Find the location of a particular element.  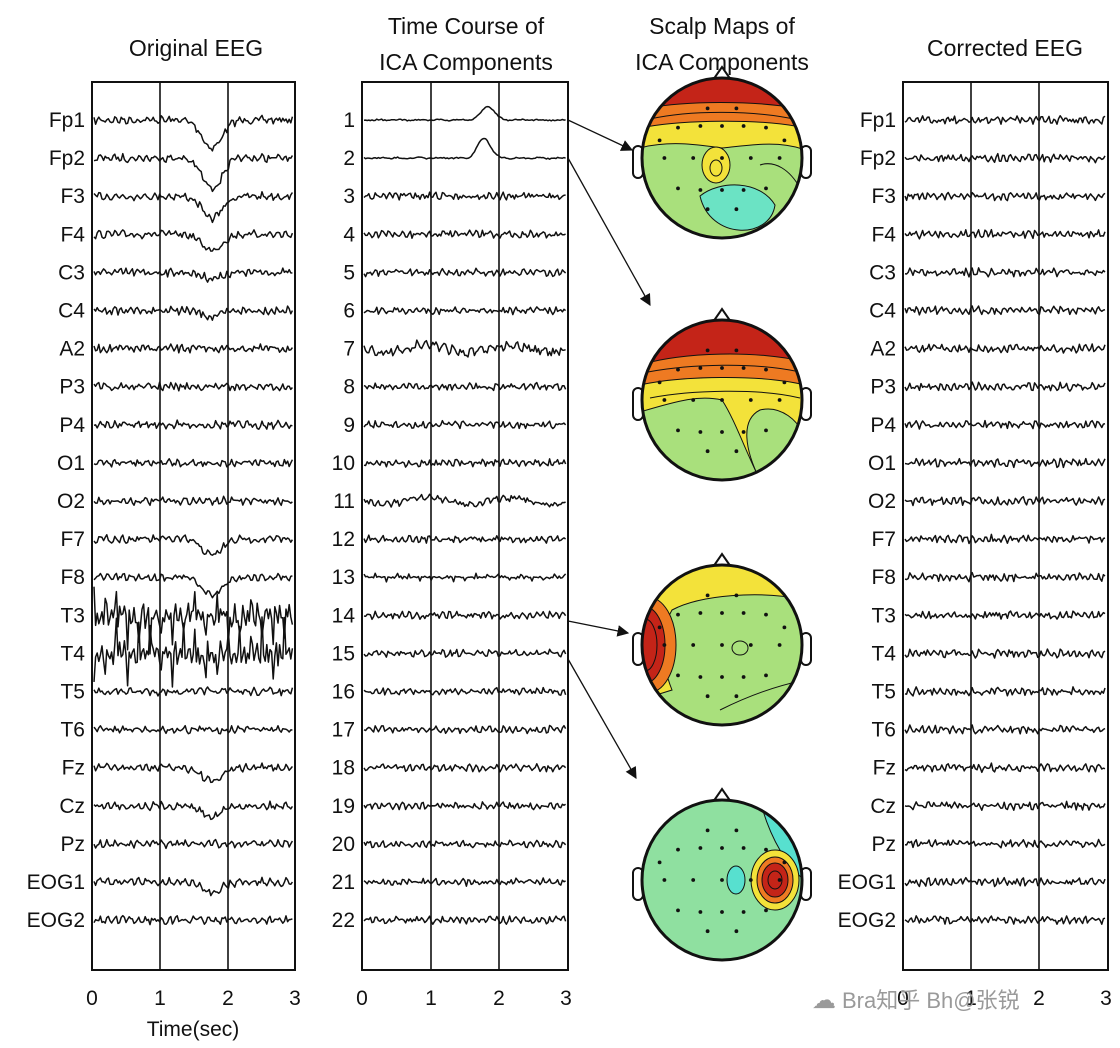

corrected-x-axis: 0 1 2 3 is located at coordinates (1004, 998).